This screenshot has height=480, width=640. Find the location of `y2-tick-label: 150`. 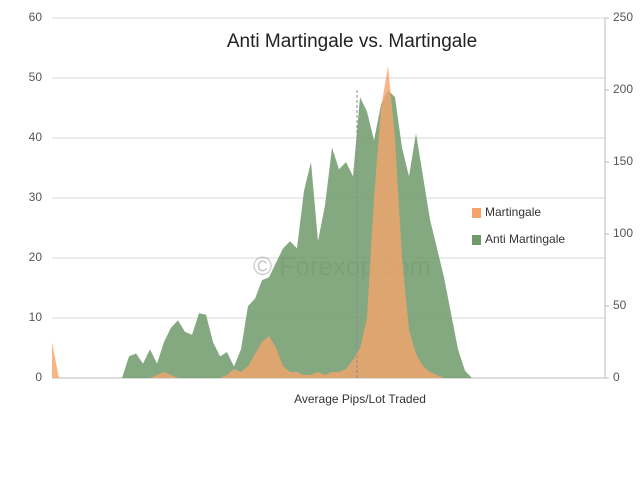

y2-tick-label: 150 is located at coordinates (623, 161).